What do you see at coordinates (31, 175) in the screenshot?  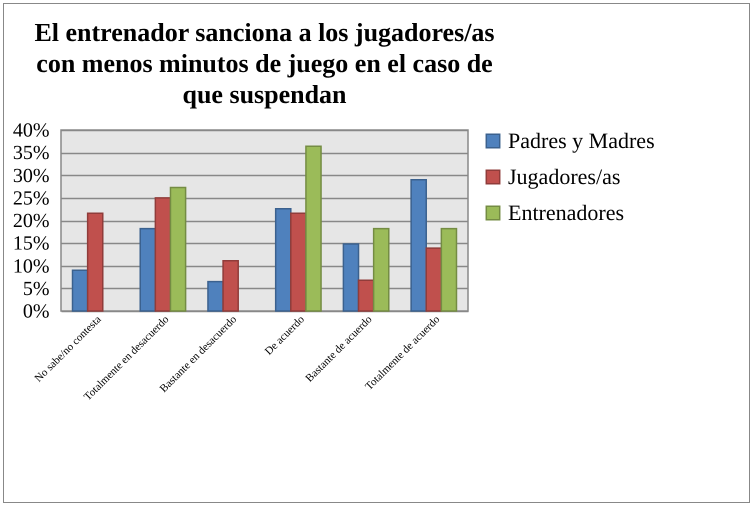 I see `y-tick-label: 30%` at bounding box center [31, 175].